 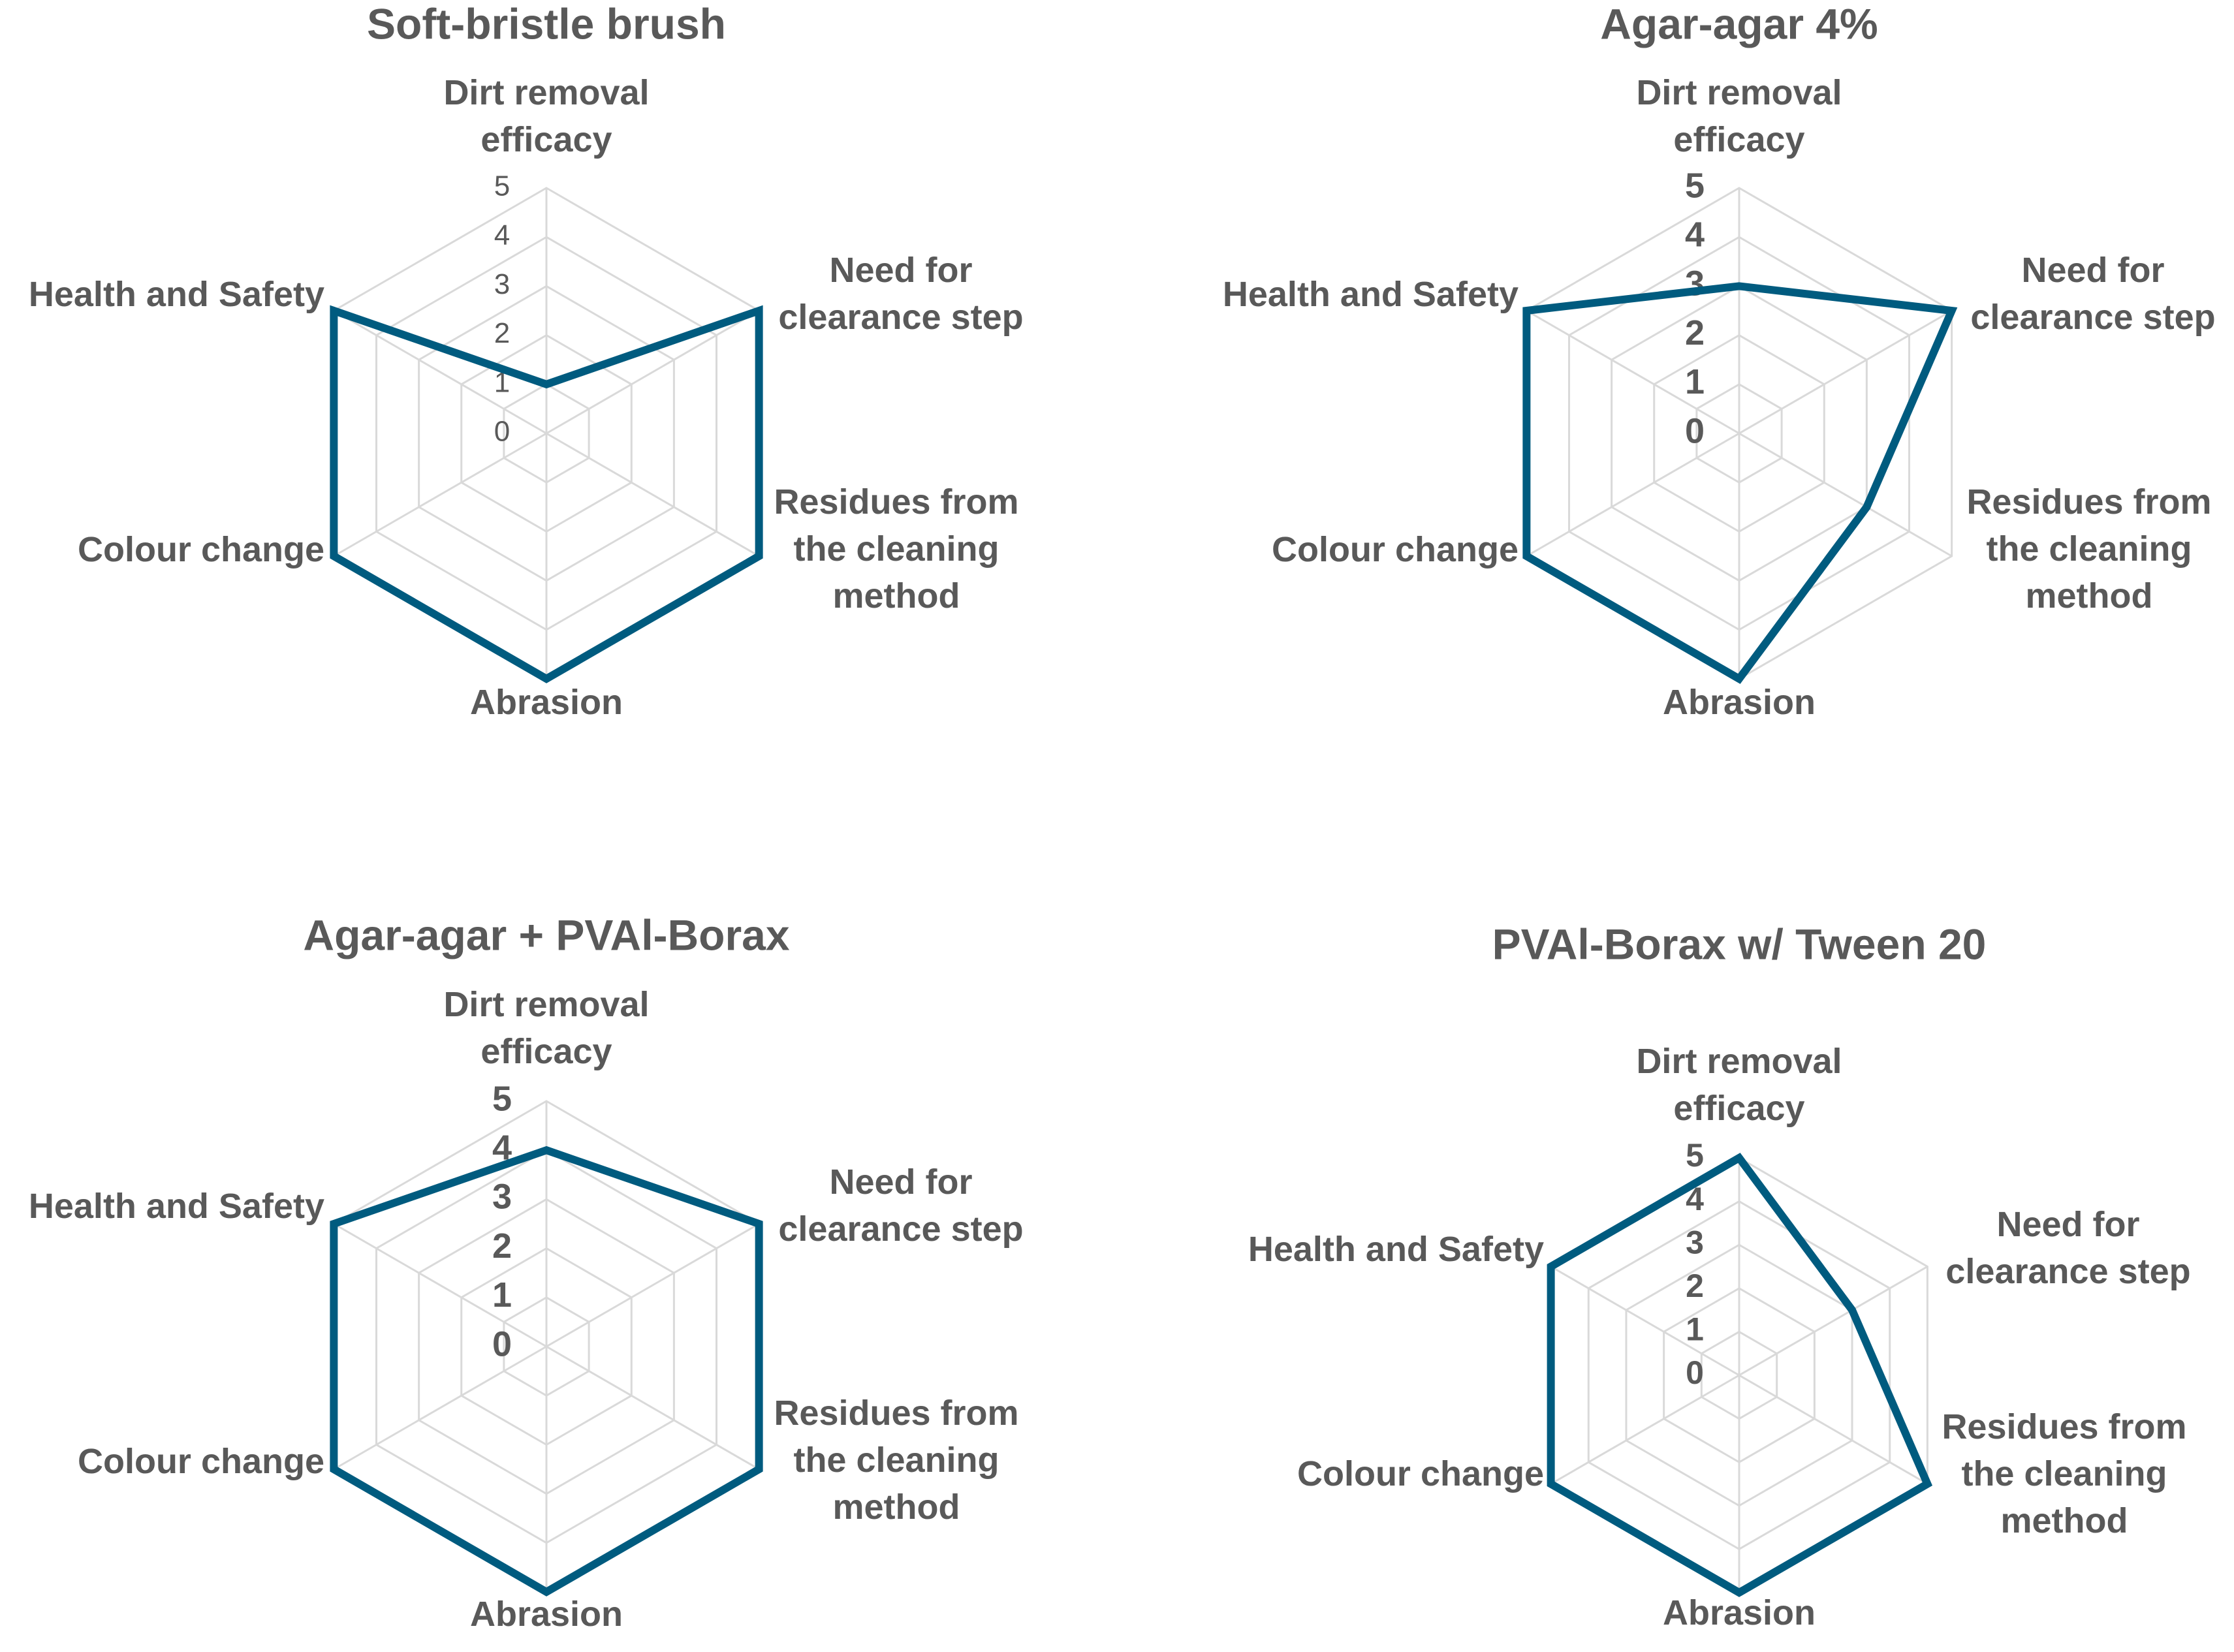 I want to click on chart-title: Agar-agar 4%, so click(x=1739, y=24).